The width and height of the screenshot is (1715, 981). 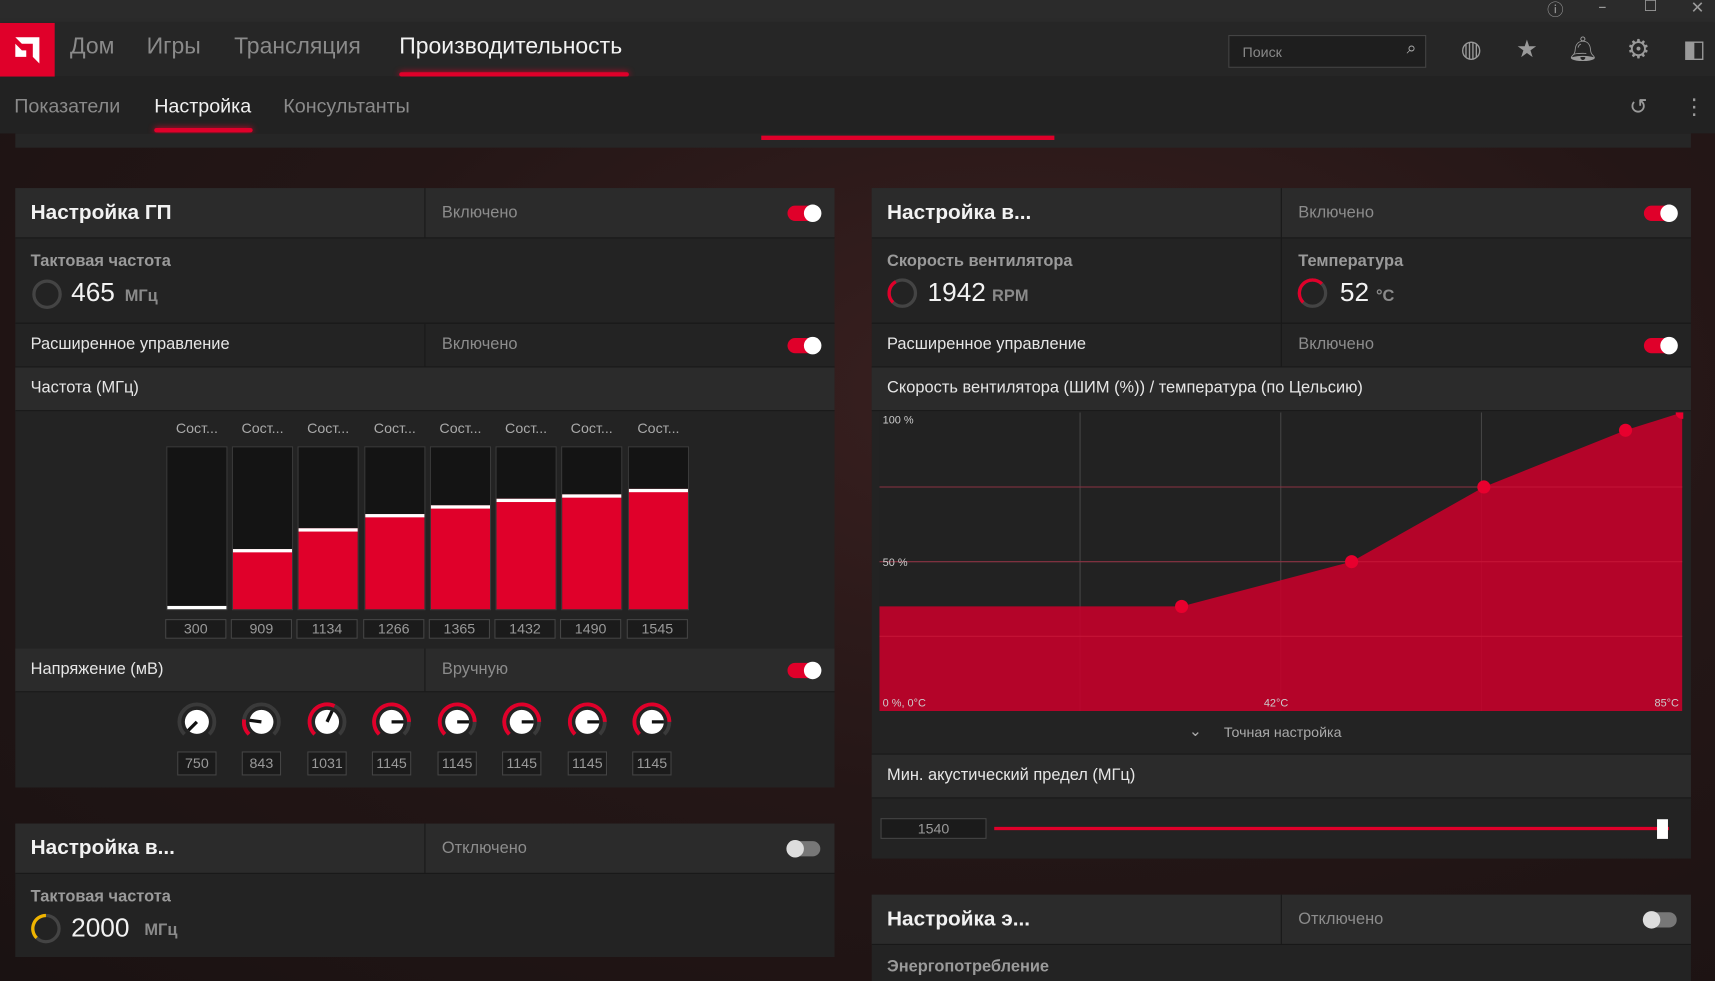 What do you see at coordinates (425, 670) in the screenshot?
I see `voltage-header: Напряжение (мВ) Вручную` at bounding box center [425, 670].